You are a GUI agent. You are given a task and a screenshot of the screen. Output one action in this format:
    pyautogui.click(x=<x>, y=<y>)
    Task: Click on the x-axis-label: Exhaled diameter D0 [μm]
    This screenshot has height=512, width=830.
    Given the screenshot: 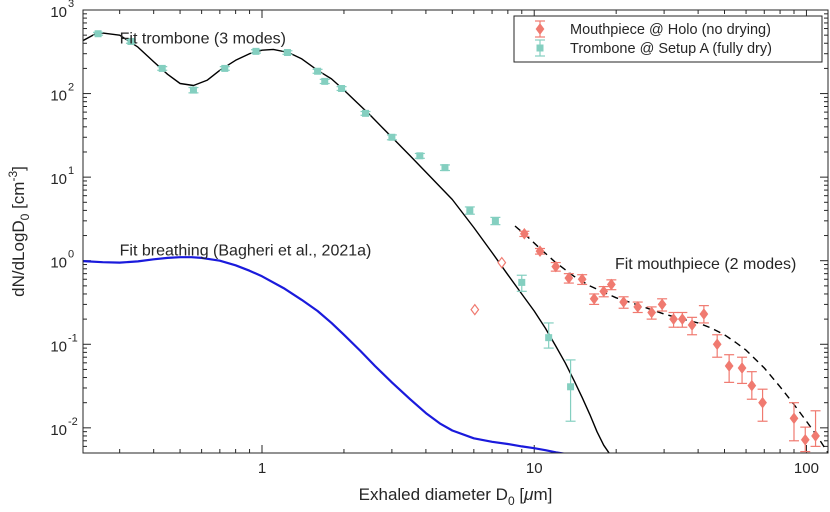 What is the action you would take?
    pyautogui.click(x=456, y=496)
    